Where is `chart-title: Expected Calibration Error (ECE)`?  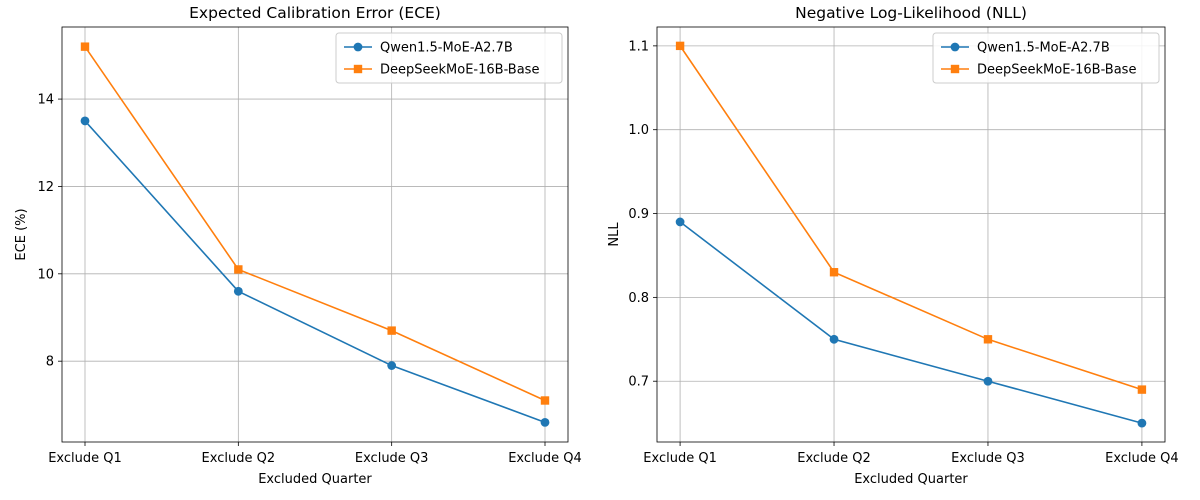
chart-title: Expected Calibration Error (ECE) is located at coordinates (315, 13).